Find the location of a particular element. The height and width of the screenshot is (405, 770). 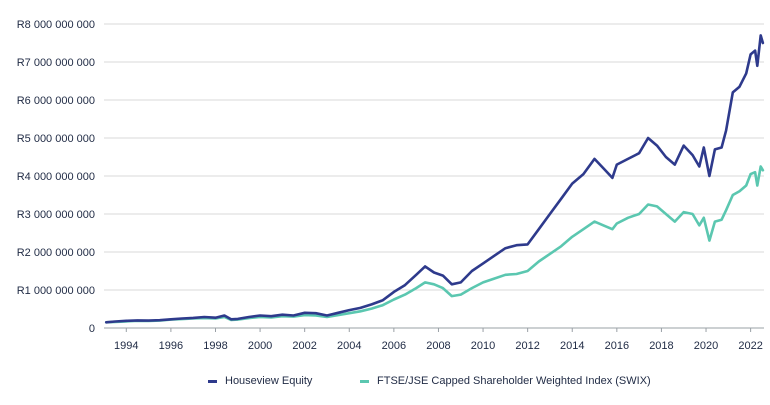

x-tick-label: 1996 is located at coordinates (171, 346).